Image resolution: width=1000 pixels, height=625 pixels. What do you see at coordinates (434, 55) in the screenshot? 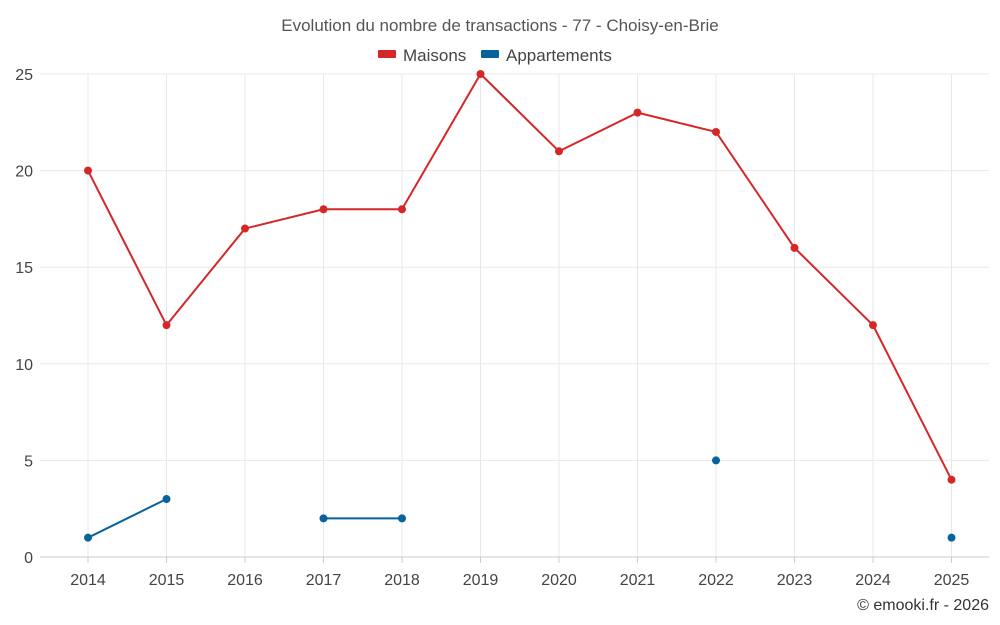
I see `legend-label-maisons: Maisons` at bounding box center [434, 55].